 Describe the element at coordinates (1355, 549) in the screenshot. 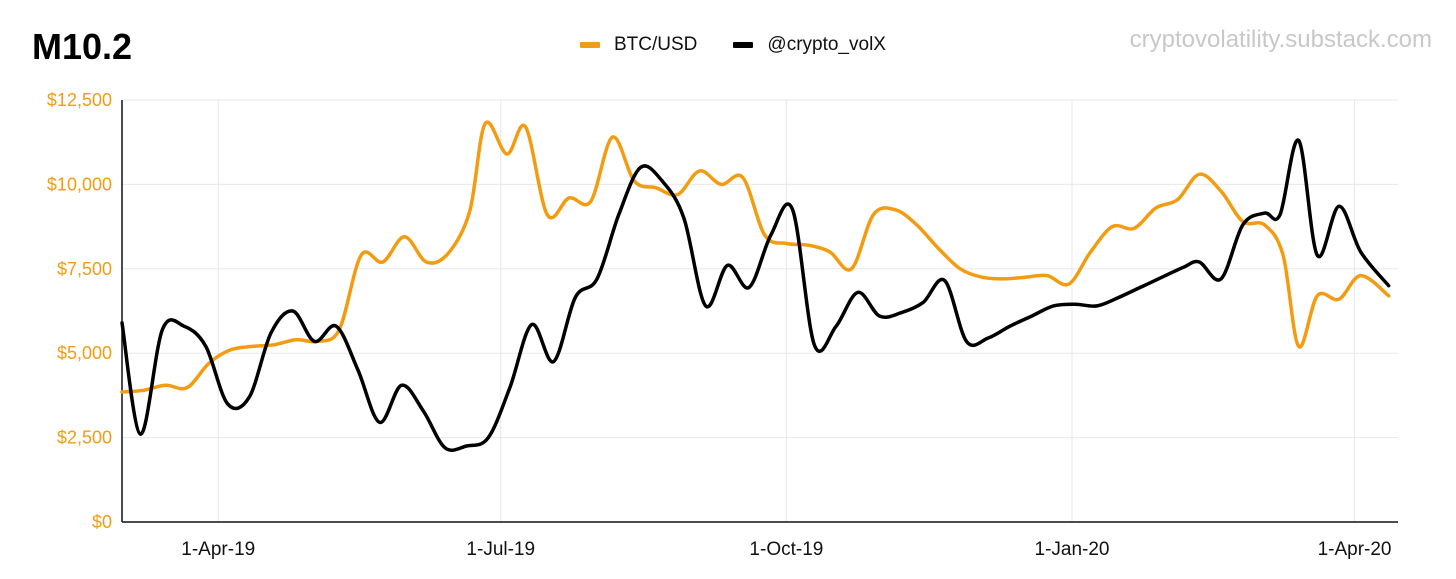

I see `x-tick-label: 1-Apr-20` at that location.